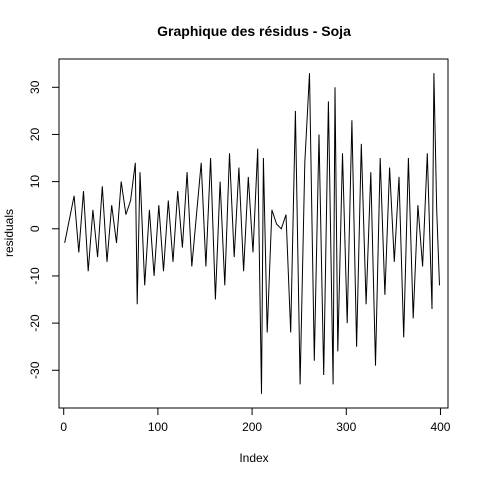  Describe the element at coordinates (35, 182) in the screenshot. I see `y-tick-label-4: 10` at that location.